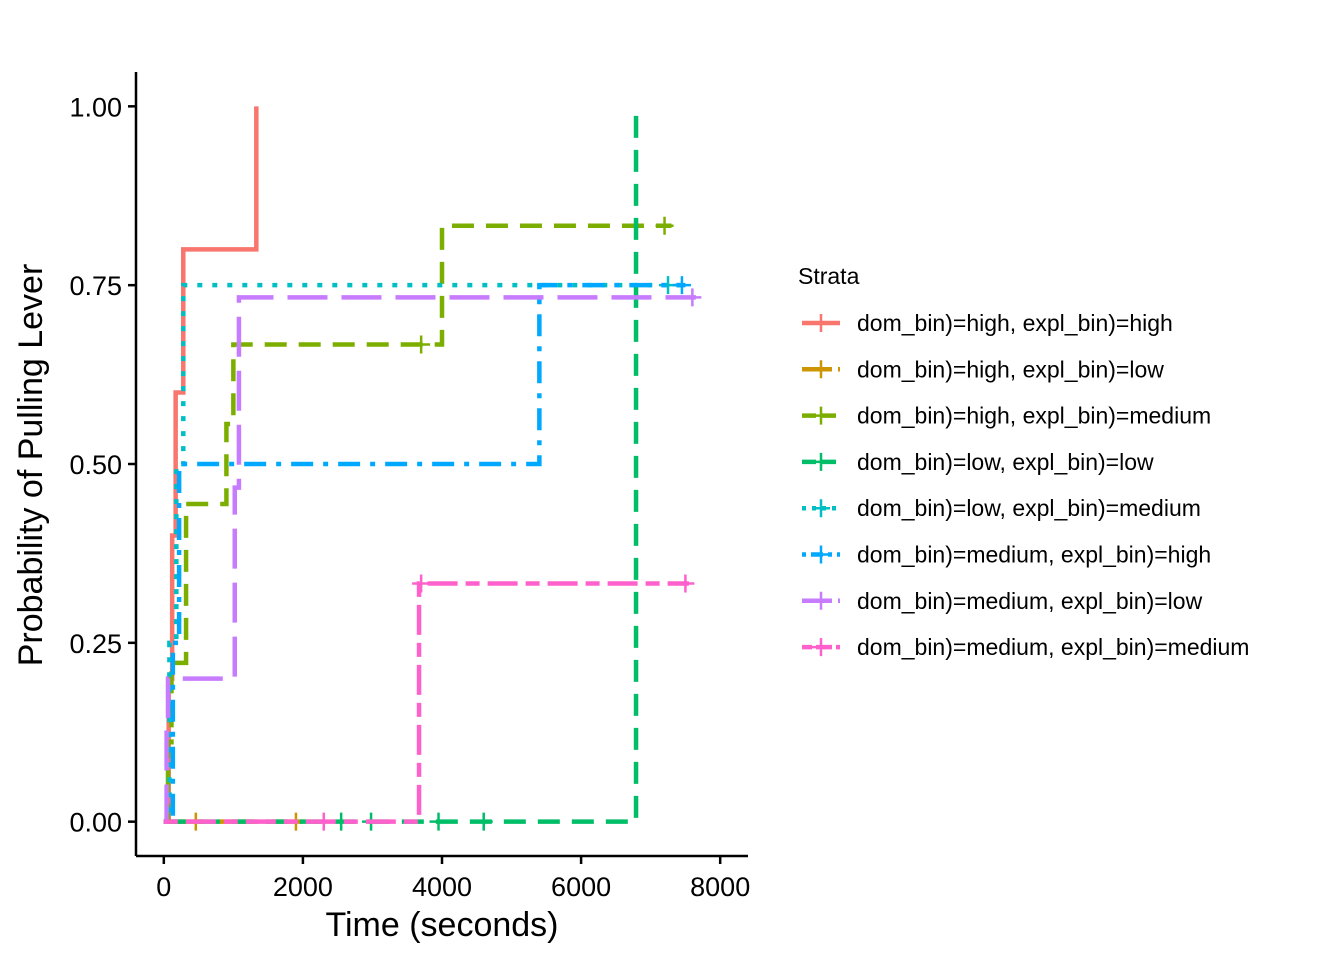  What do you see at coordinates (581, 887) in the screenshot?
I see `x-tick-label: 6000` at bounding box center [581, 887].